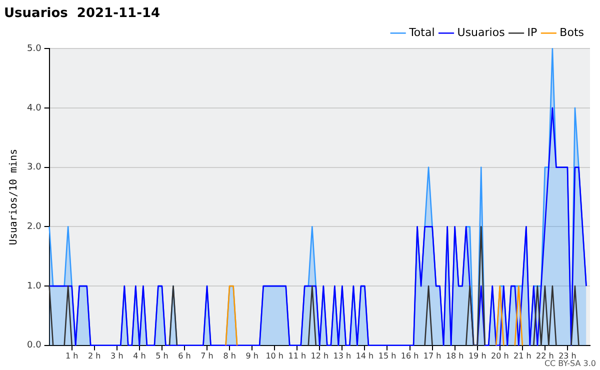 This screenshot has height=370, width=600. Describe the element at coordinates (319, 355) in the screenshot. I see `x-tick-label: 12 h` at that location.